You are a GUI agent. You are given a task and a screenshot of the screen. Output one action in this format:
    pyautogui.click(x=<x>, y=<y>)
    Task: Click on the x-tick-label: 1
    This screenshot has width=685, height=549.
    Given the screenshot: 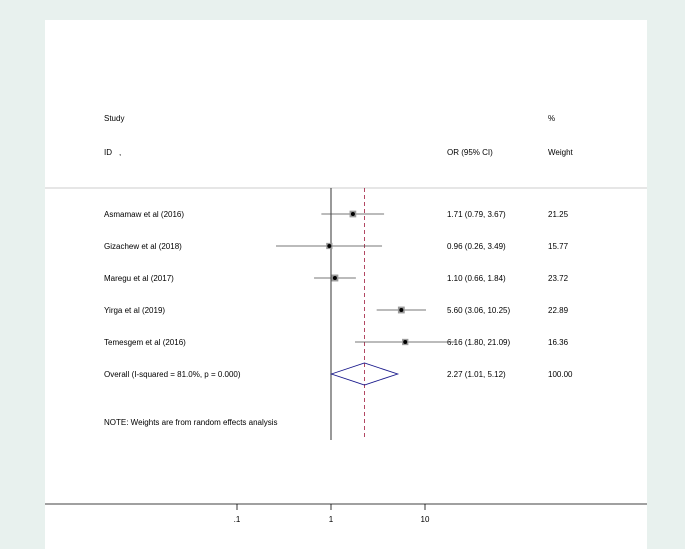 What is the action you would take?
    pyautogui.click(x=331, y=519)
    